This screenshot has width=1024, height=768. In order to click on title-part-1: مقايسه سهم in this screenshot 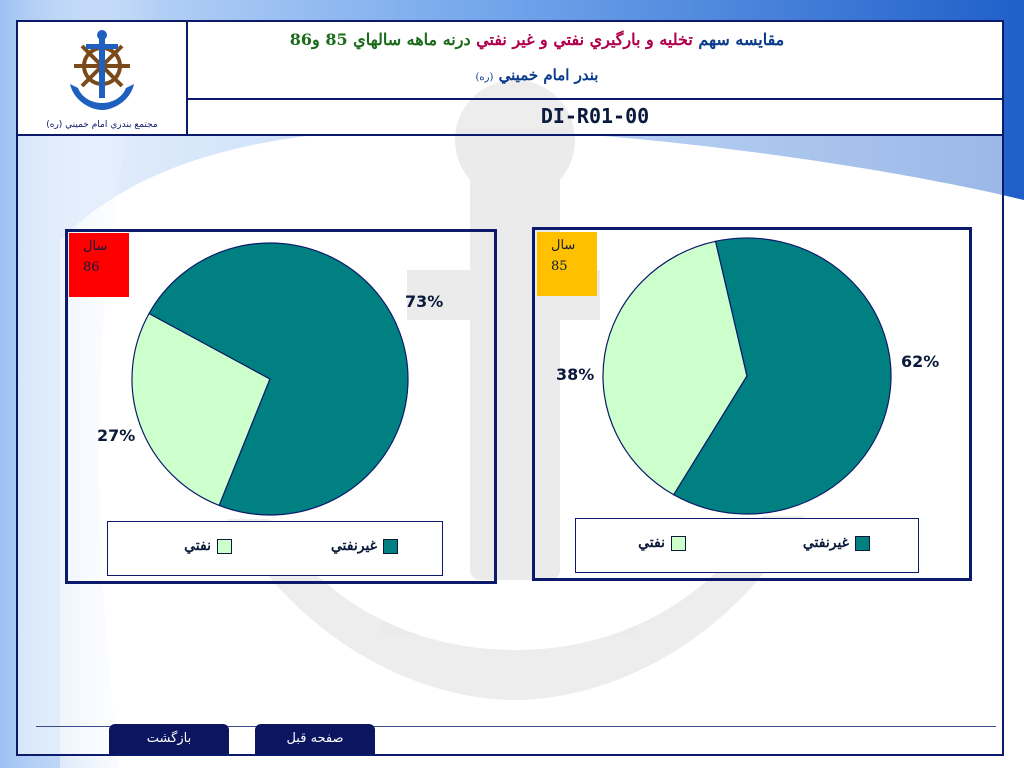, I will do `click(741, 39)`.